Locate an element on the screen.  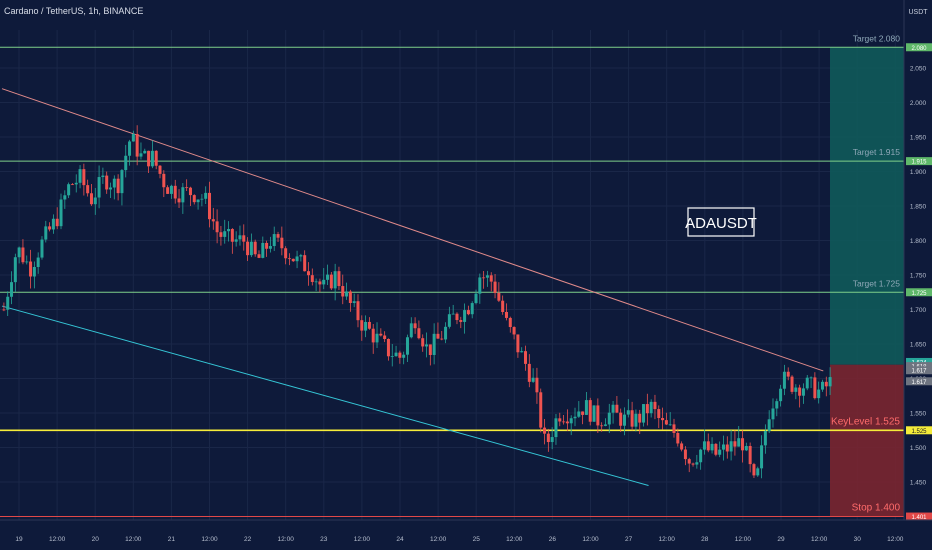
time-tick-label: 27 is located at coordinates (629, 539).